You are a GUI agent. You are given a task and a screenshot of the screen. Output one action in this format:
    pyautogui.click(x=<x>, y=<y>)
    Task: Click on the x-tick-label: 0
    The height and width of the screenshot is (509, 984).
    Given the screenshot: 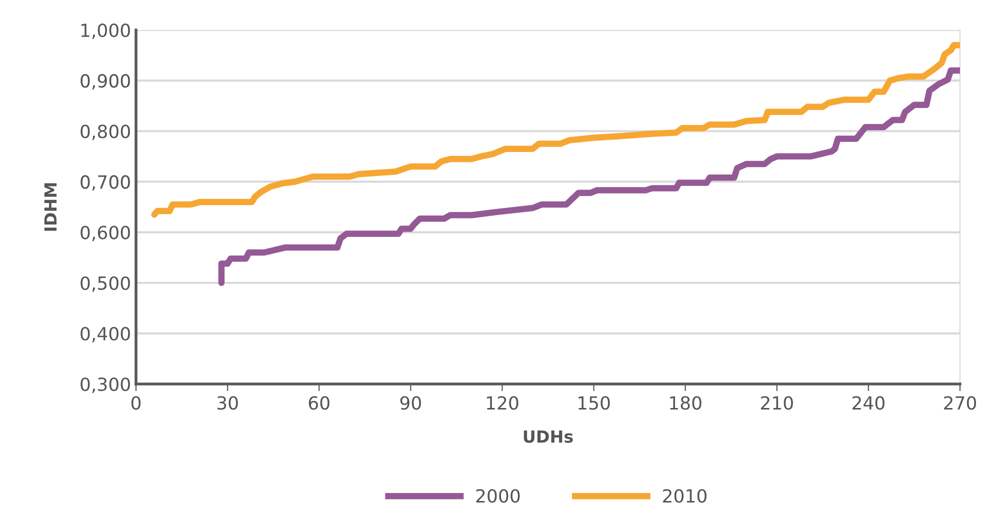 What is the action you would take?
    pyautogui.click(x=136, y=403)
    